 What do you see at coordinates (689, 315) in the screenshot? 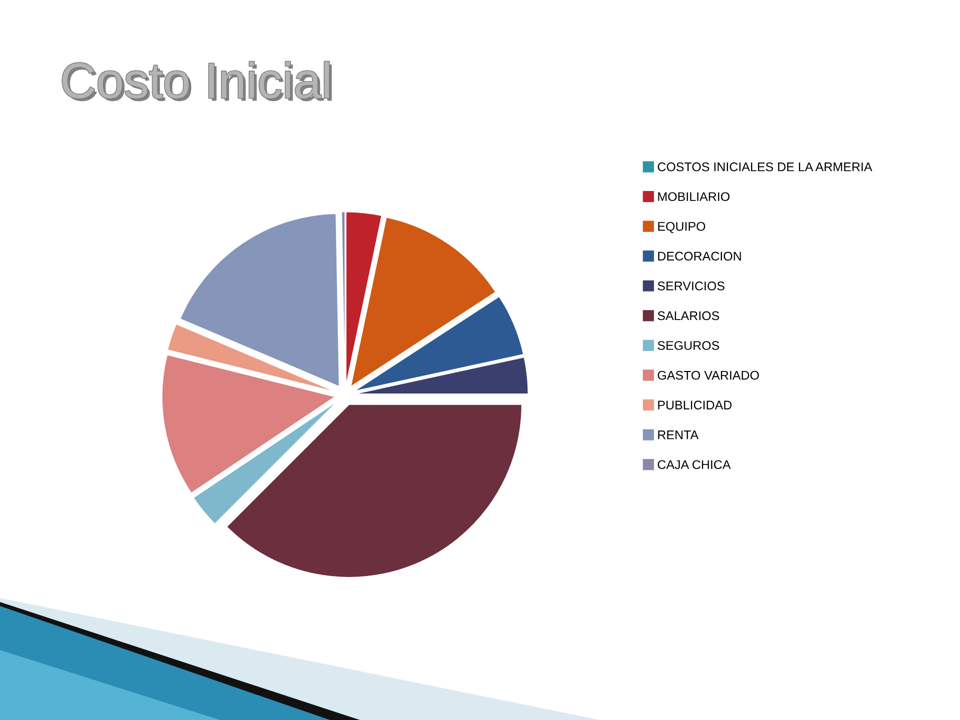
I see `legend-label: SALARIOS` at bounding box center [689, 315].